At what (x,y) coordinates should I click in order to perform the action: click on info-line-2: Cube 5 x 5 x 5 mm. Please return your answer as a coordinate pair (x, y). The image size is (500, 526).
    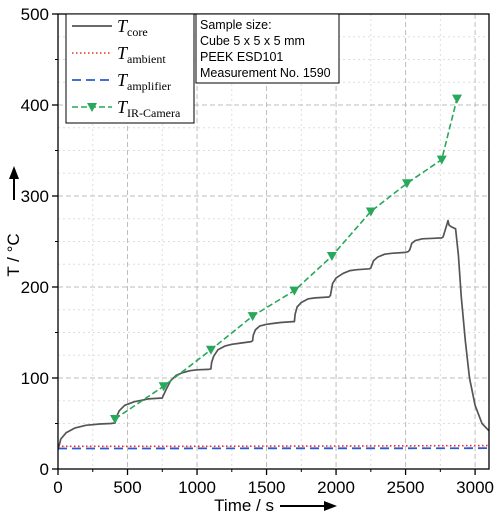
    Looking at the image, I should click on (252, 41).